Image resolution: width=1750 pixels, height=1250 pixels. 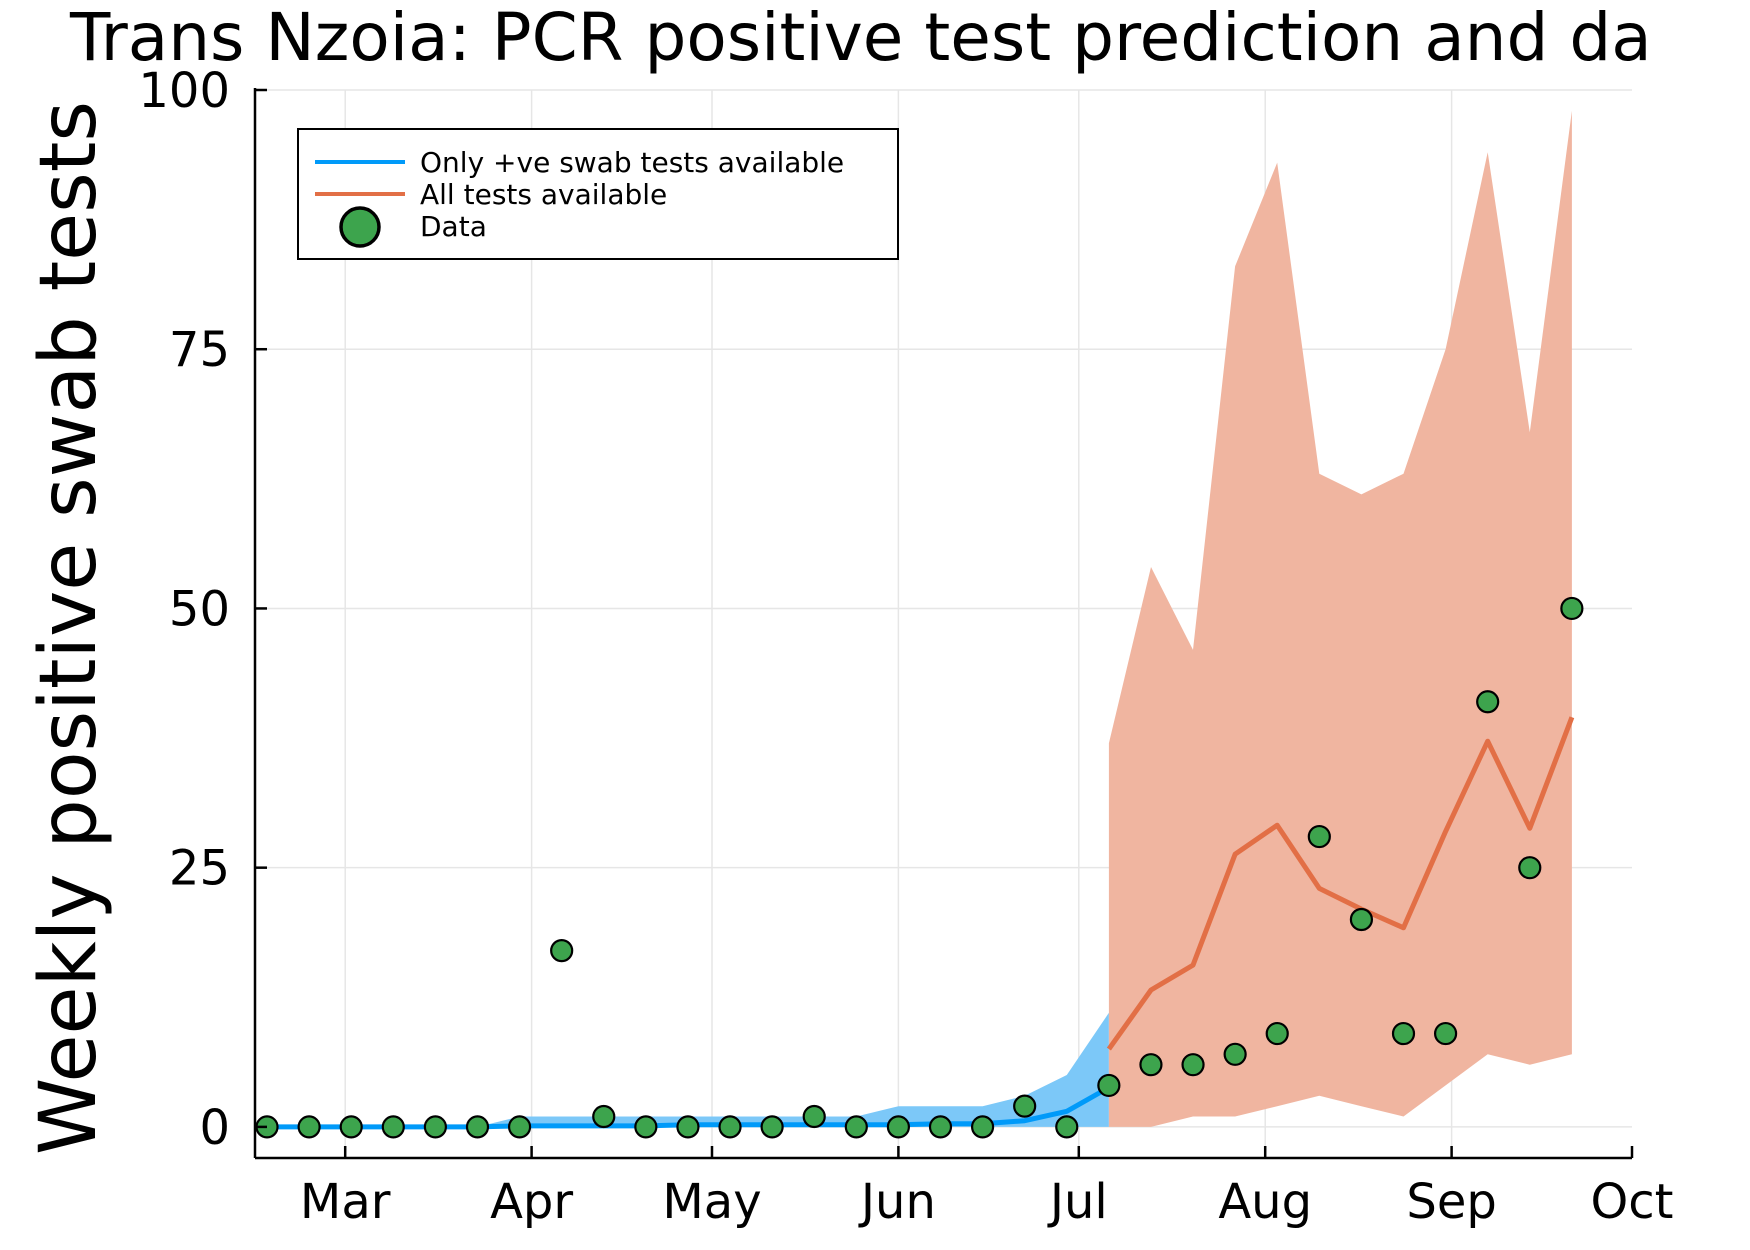 I want to click on legend-label-2: Data, so click(x=453, y=226).